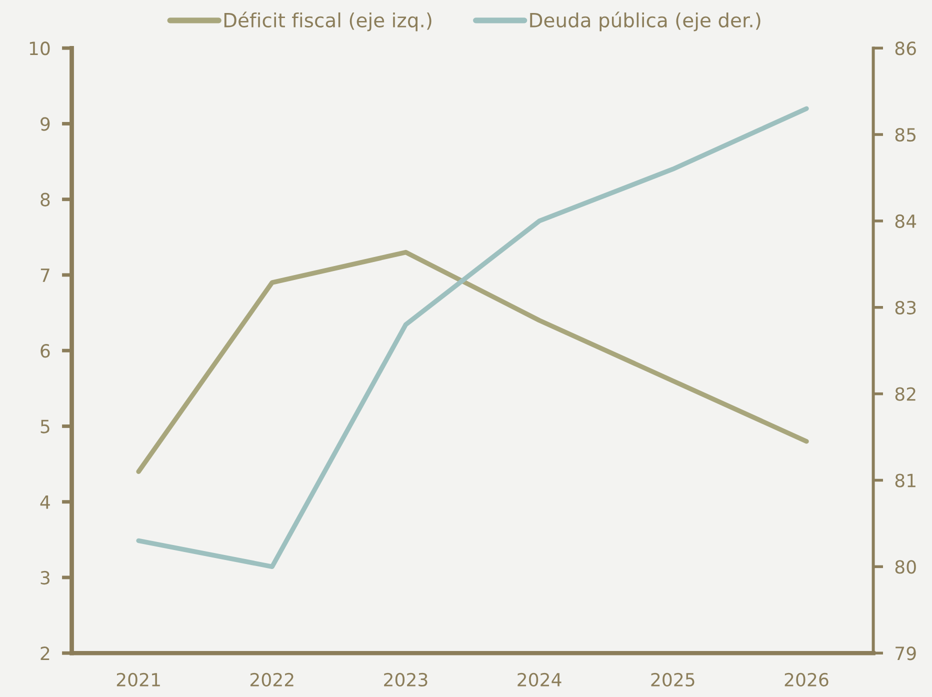  I want to click on y2-tick-label: 81, so click(905, 481).